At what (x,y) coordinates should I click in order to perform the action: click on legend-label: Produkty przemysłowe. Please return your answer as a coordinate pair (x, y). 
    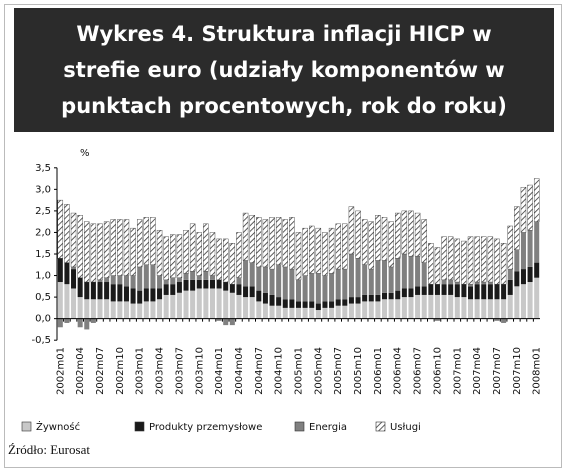
    Looking at the image, I should click on (205, 427).